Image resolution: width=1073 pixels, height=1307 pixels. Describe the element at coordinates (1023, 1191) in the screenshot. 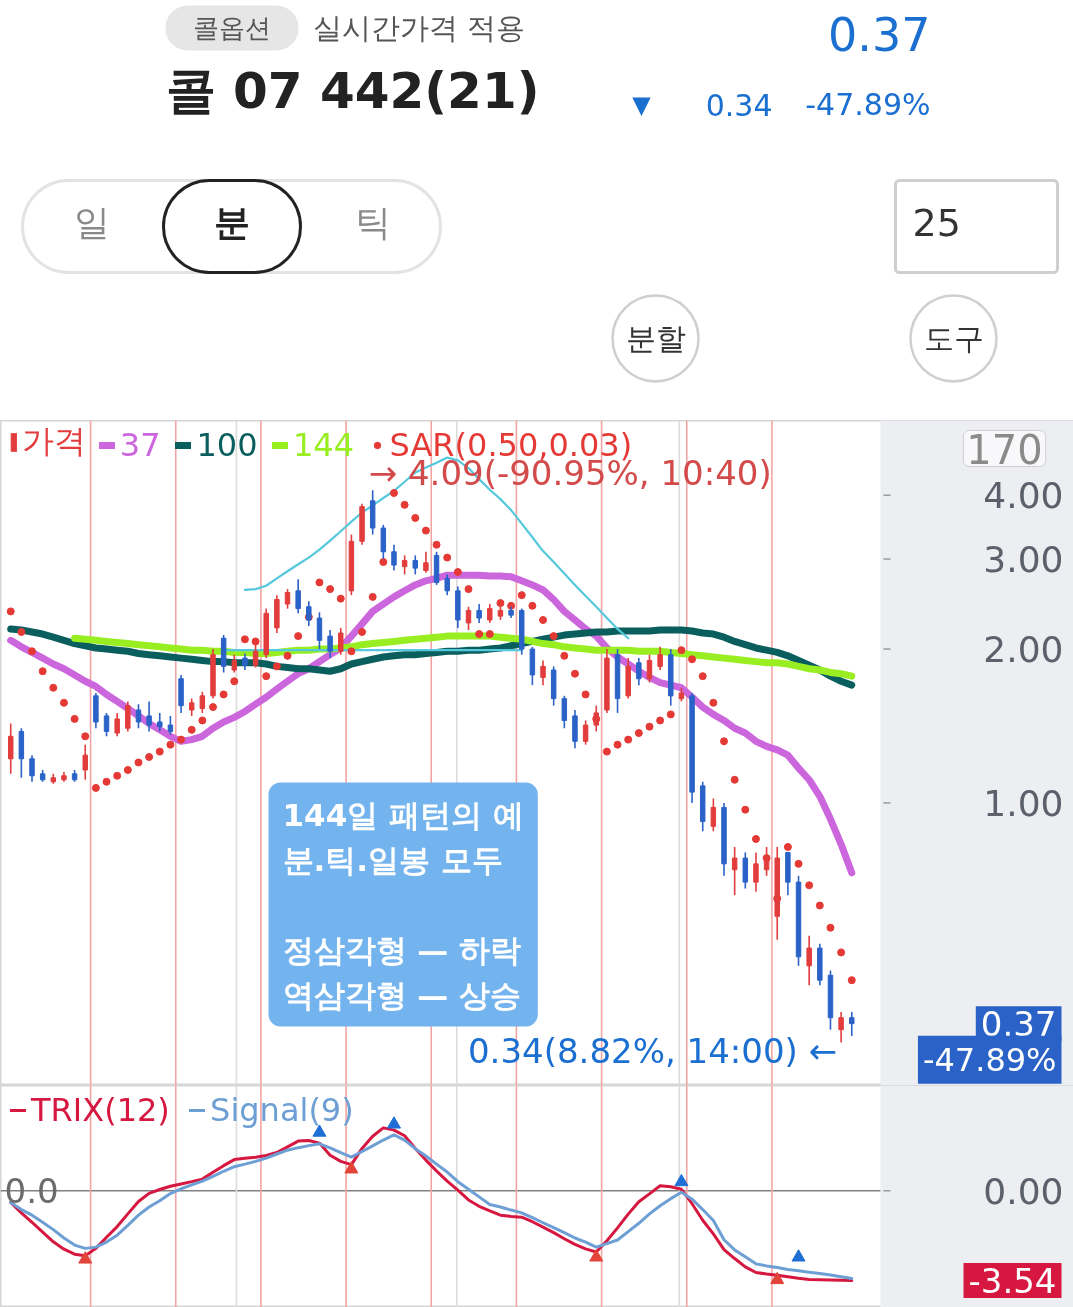

I see `y-tick-label: 0.00` at that location.